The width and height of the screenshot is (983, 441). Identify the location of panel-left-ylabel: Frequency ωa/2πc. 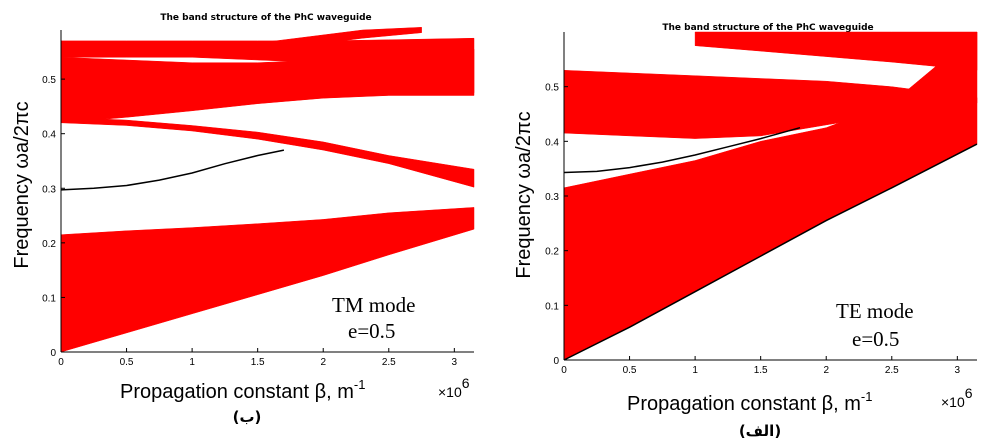
(22, 184).